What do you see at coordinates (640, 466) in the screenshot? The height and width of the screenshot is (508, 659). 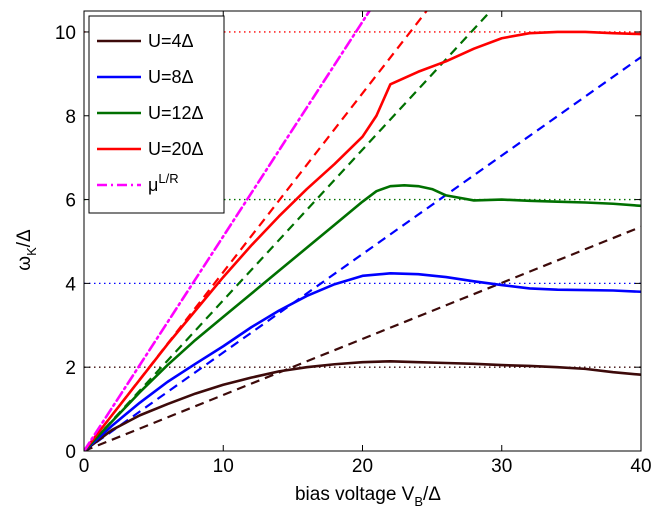 I see `x-tick-label: 40` at bounding box center [640, 466].